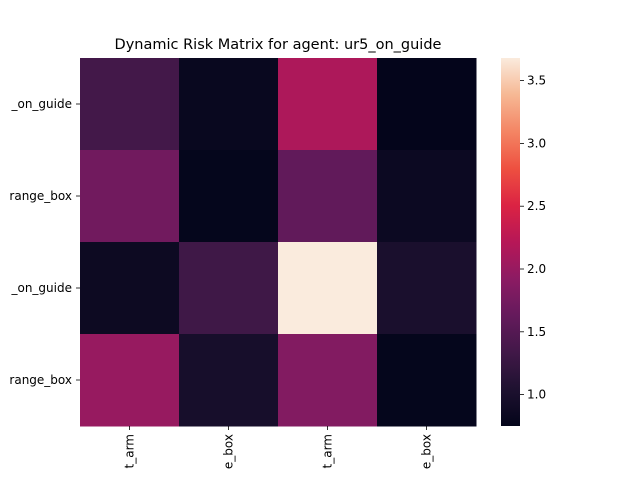 Image resolution: width=640 pixels, height=480 pixels. I want to click on colorbar-tick-label: 3.0, so click(536, 143).